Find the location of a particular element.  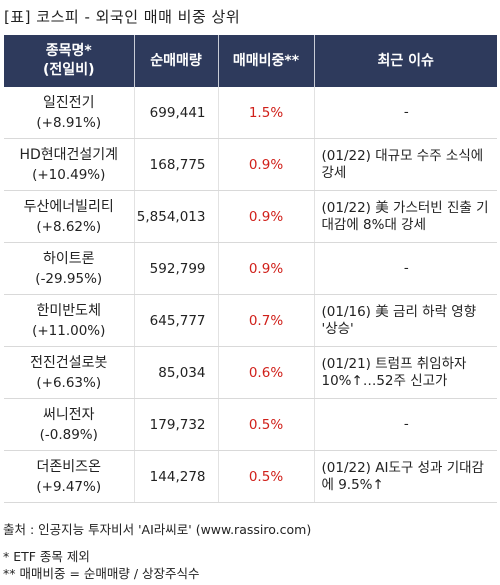

stock-name: 하이트론 is located at coordinates (68, 258).